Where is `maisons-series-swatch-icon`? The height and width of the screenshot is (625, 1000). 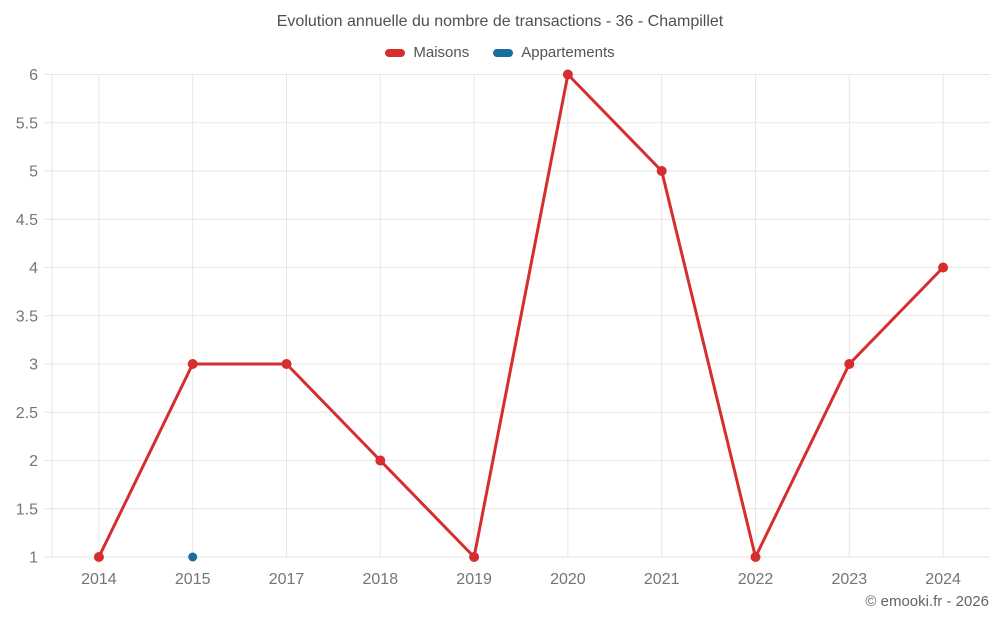 maisons-series-swatch-icon is located at coordinates (395, 52).